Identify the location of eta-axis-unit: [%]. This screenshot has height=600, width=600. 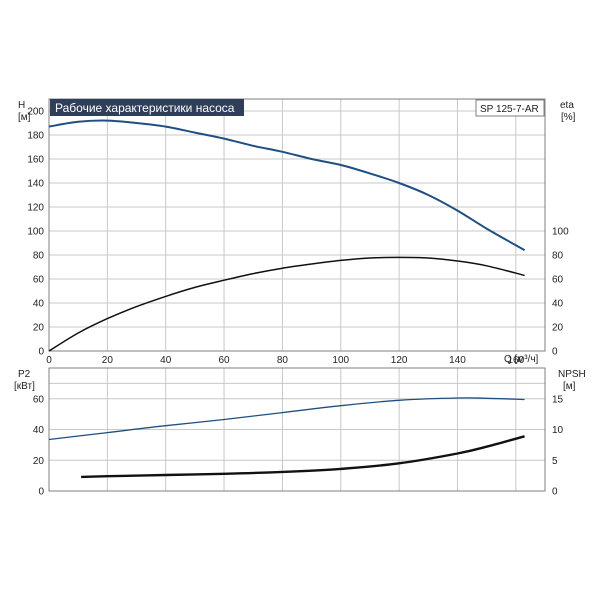
(568, 117).